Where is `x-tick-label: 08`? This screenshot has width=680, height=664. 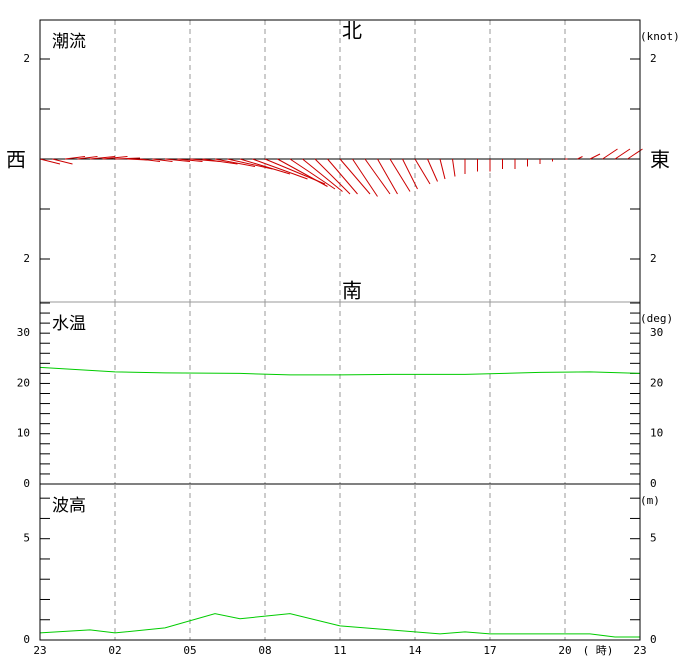
x-tick-label: 08 is located at coordinates (264, 650).